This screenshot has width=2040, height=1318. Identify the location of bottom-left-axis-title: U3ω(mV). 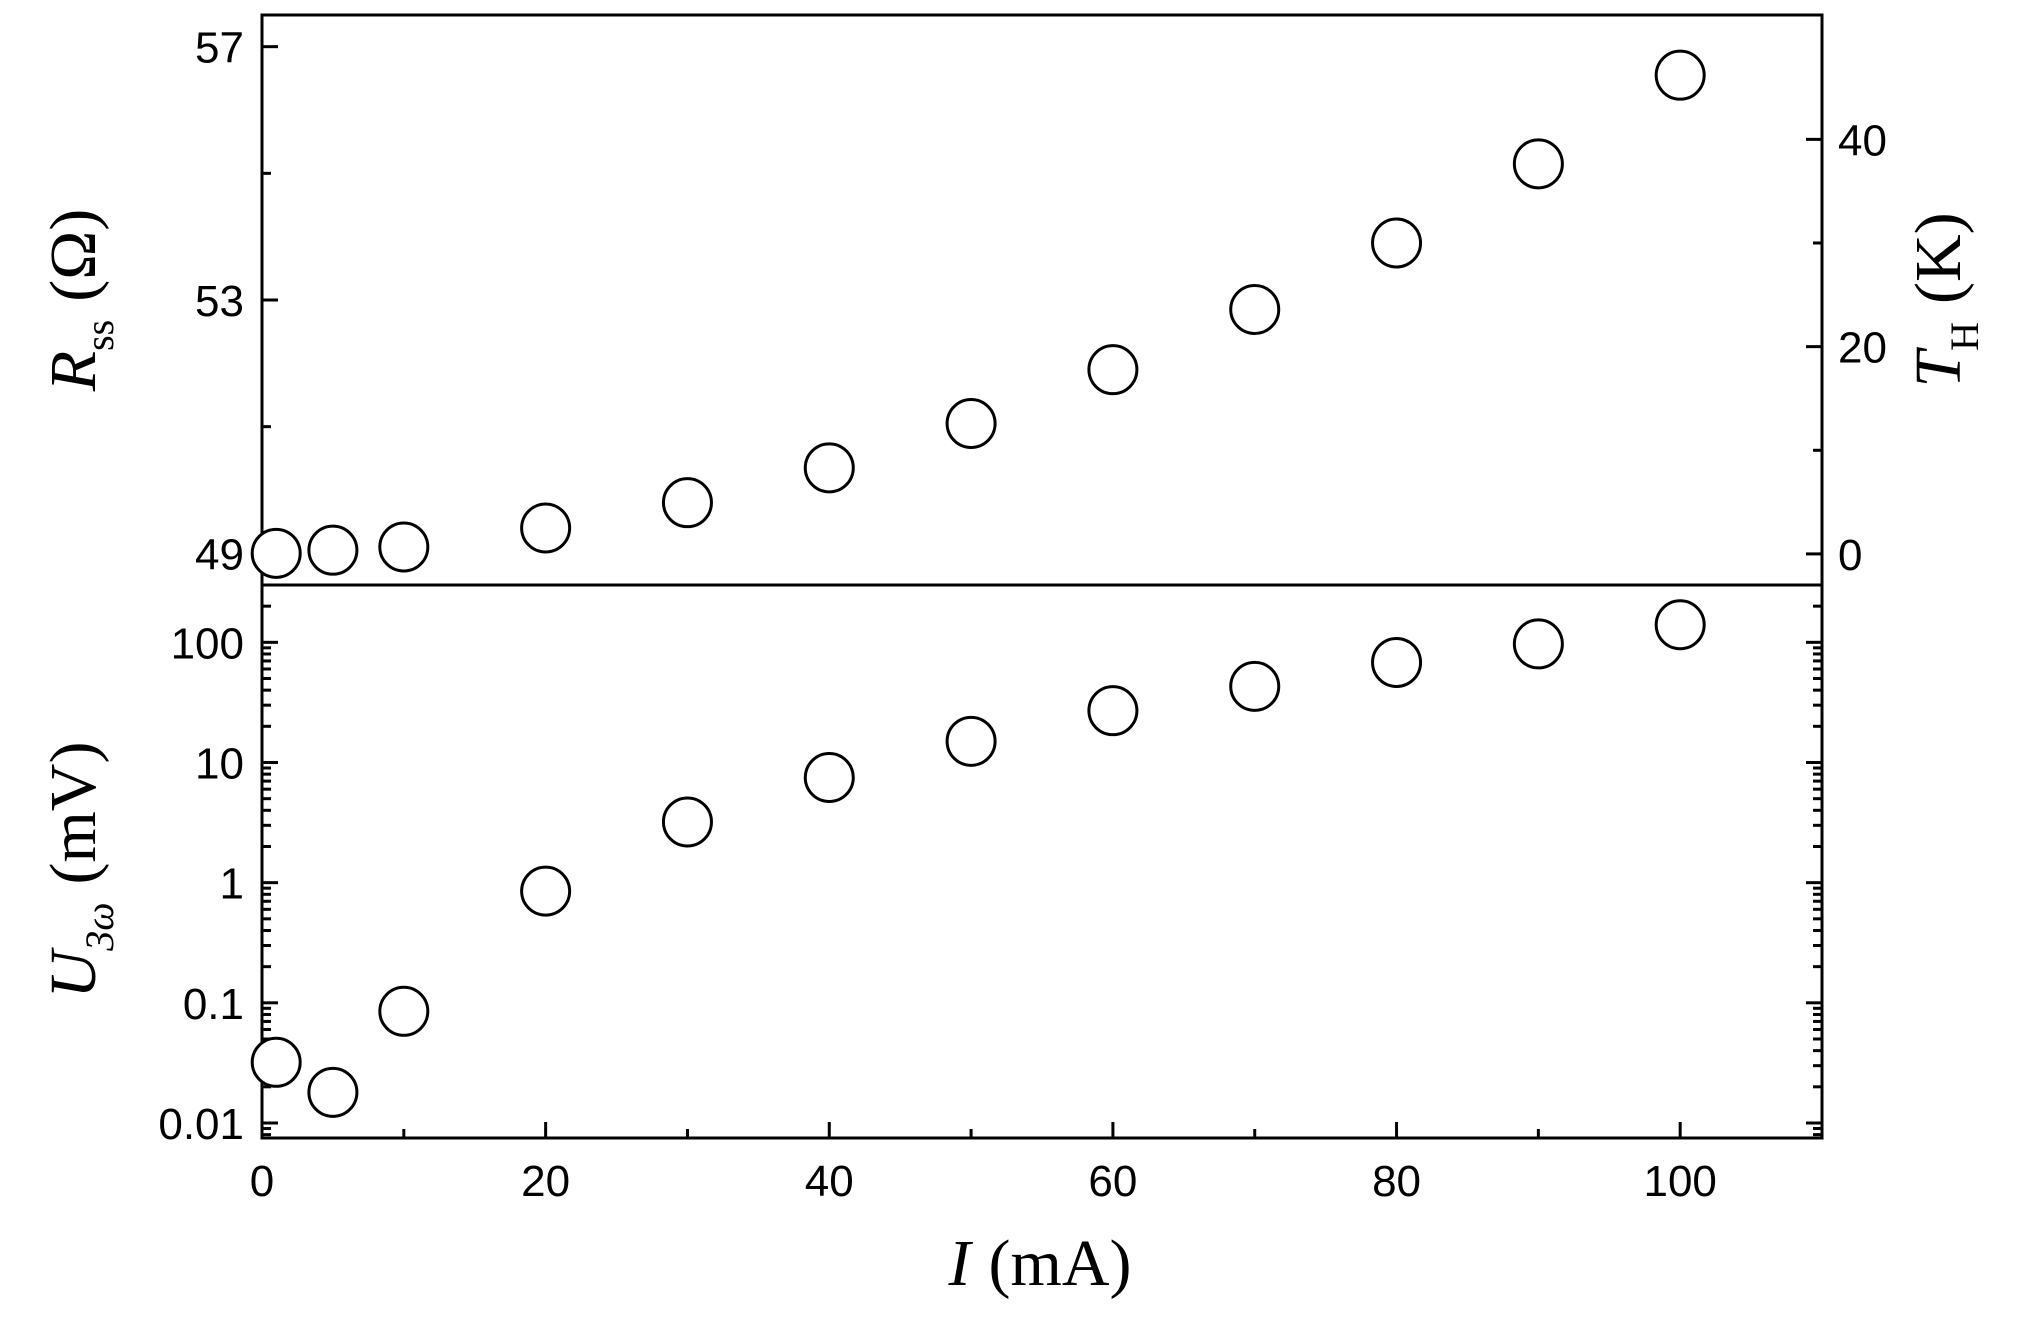
(79, 870).